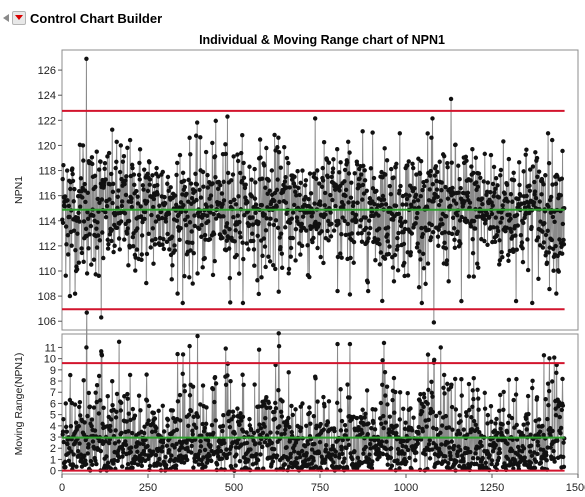 The image size is (585, 497). Describe the element at coordinates (19, 18) in the screenshot. I see `red-triangle-menu-icon` at that location.